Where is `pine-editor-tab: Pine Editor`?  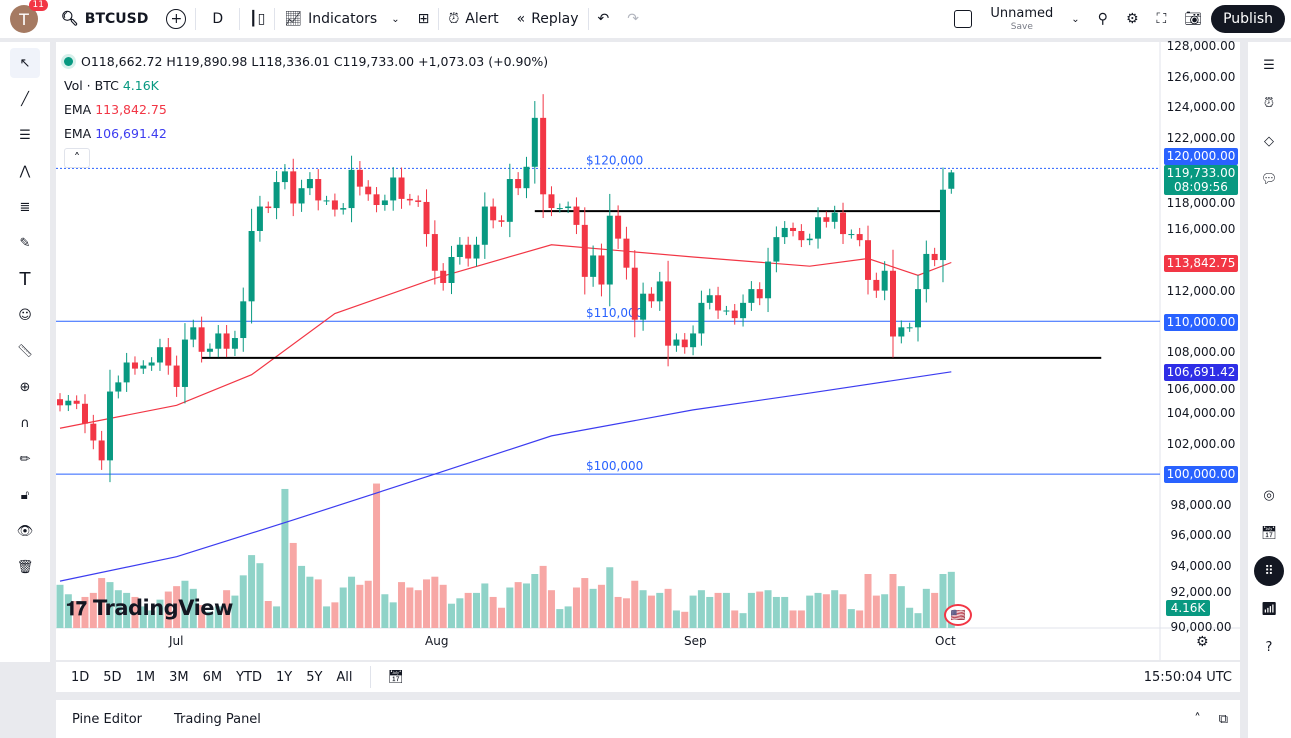 pine-editor-tab: Pine Editor is located at coordinates (107, 719).